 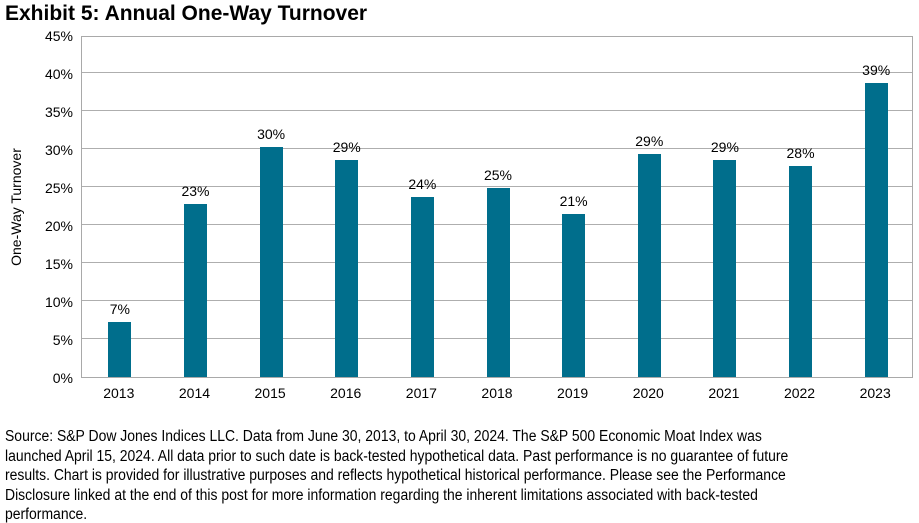 I want to click on x-tick-label: 2016, so click(x=346, y=393).